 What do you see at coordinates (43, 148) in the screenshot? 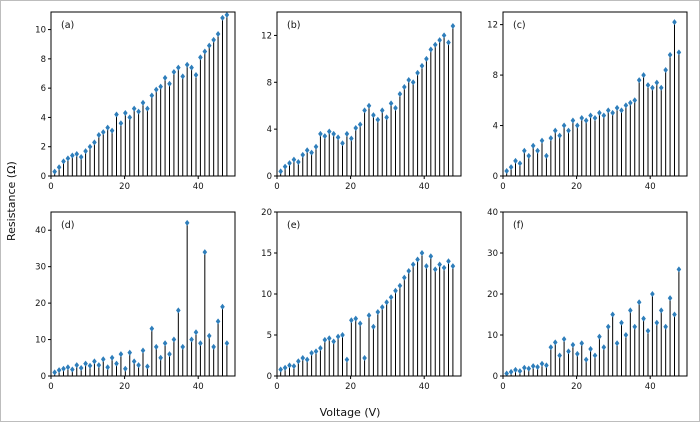
I see `y-tick-label: 2` at bounding box center [43, 148].